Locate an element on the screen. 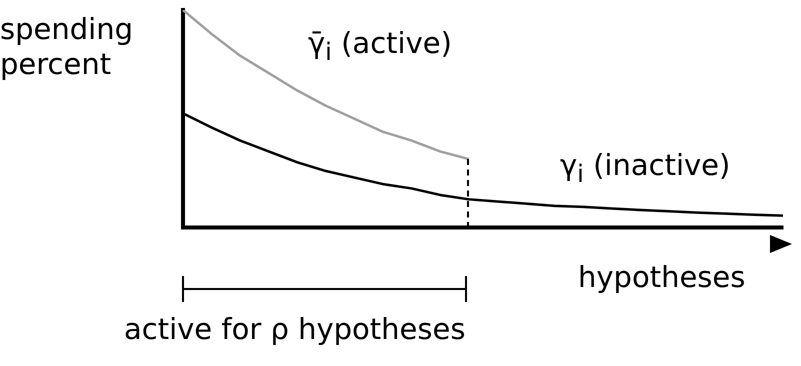 The height and width of the screenshot is (366, 801). series-label: γ̄$_{i}$ (active) is located at coordinates (380, 46).